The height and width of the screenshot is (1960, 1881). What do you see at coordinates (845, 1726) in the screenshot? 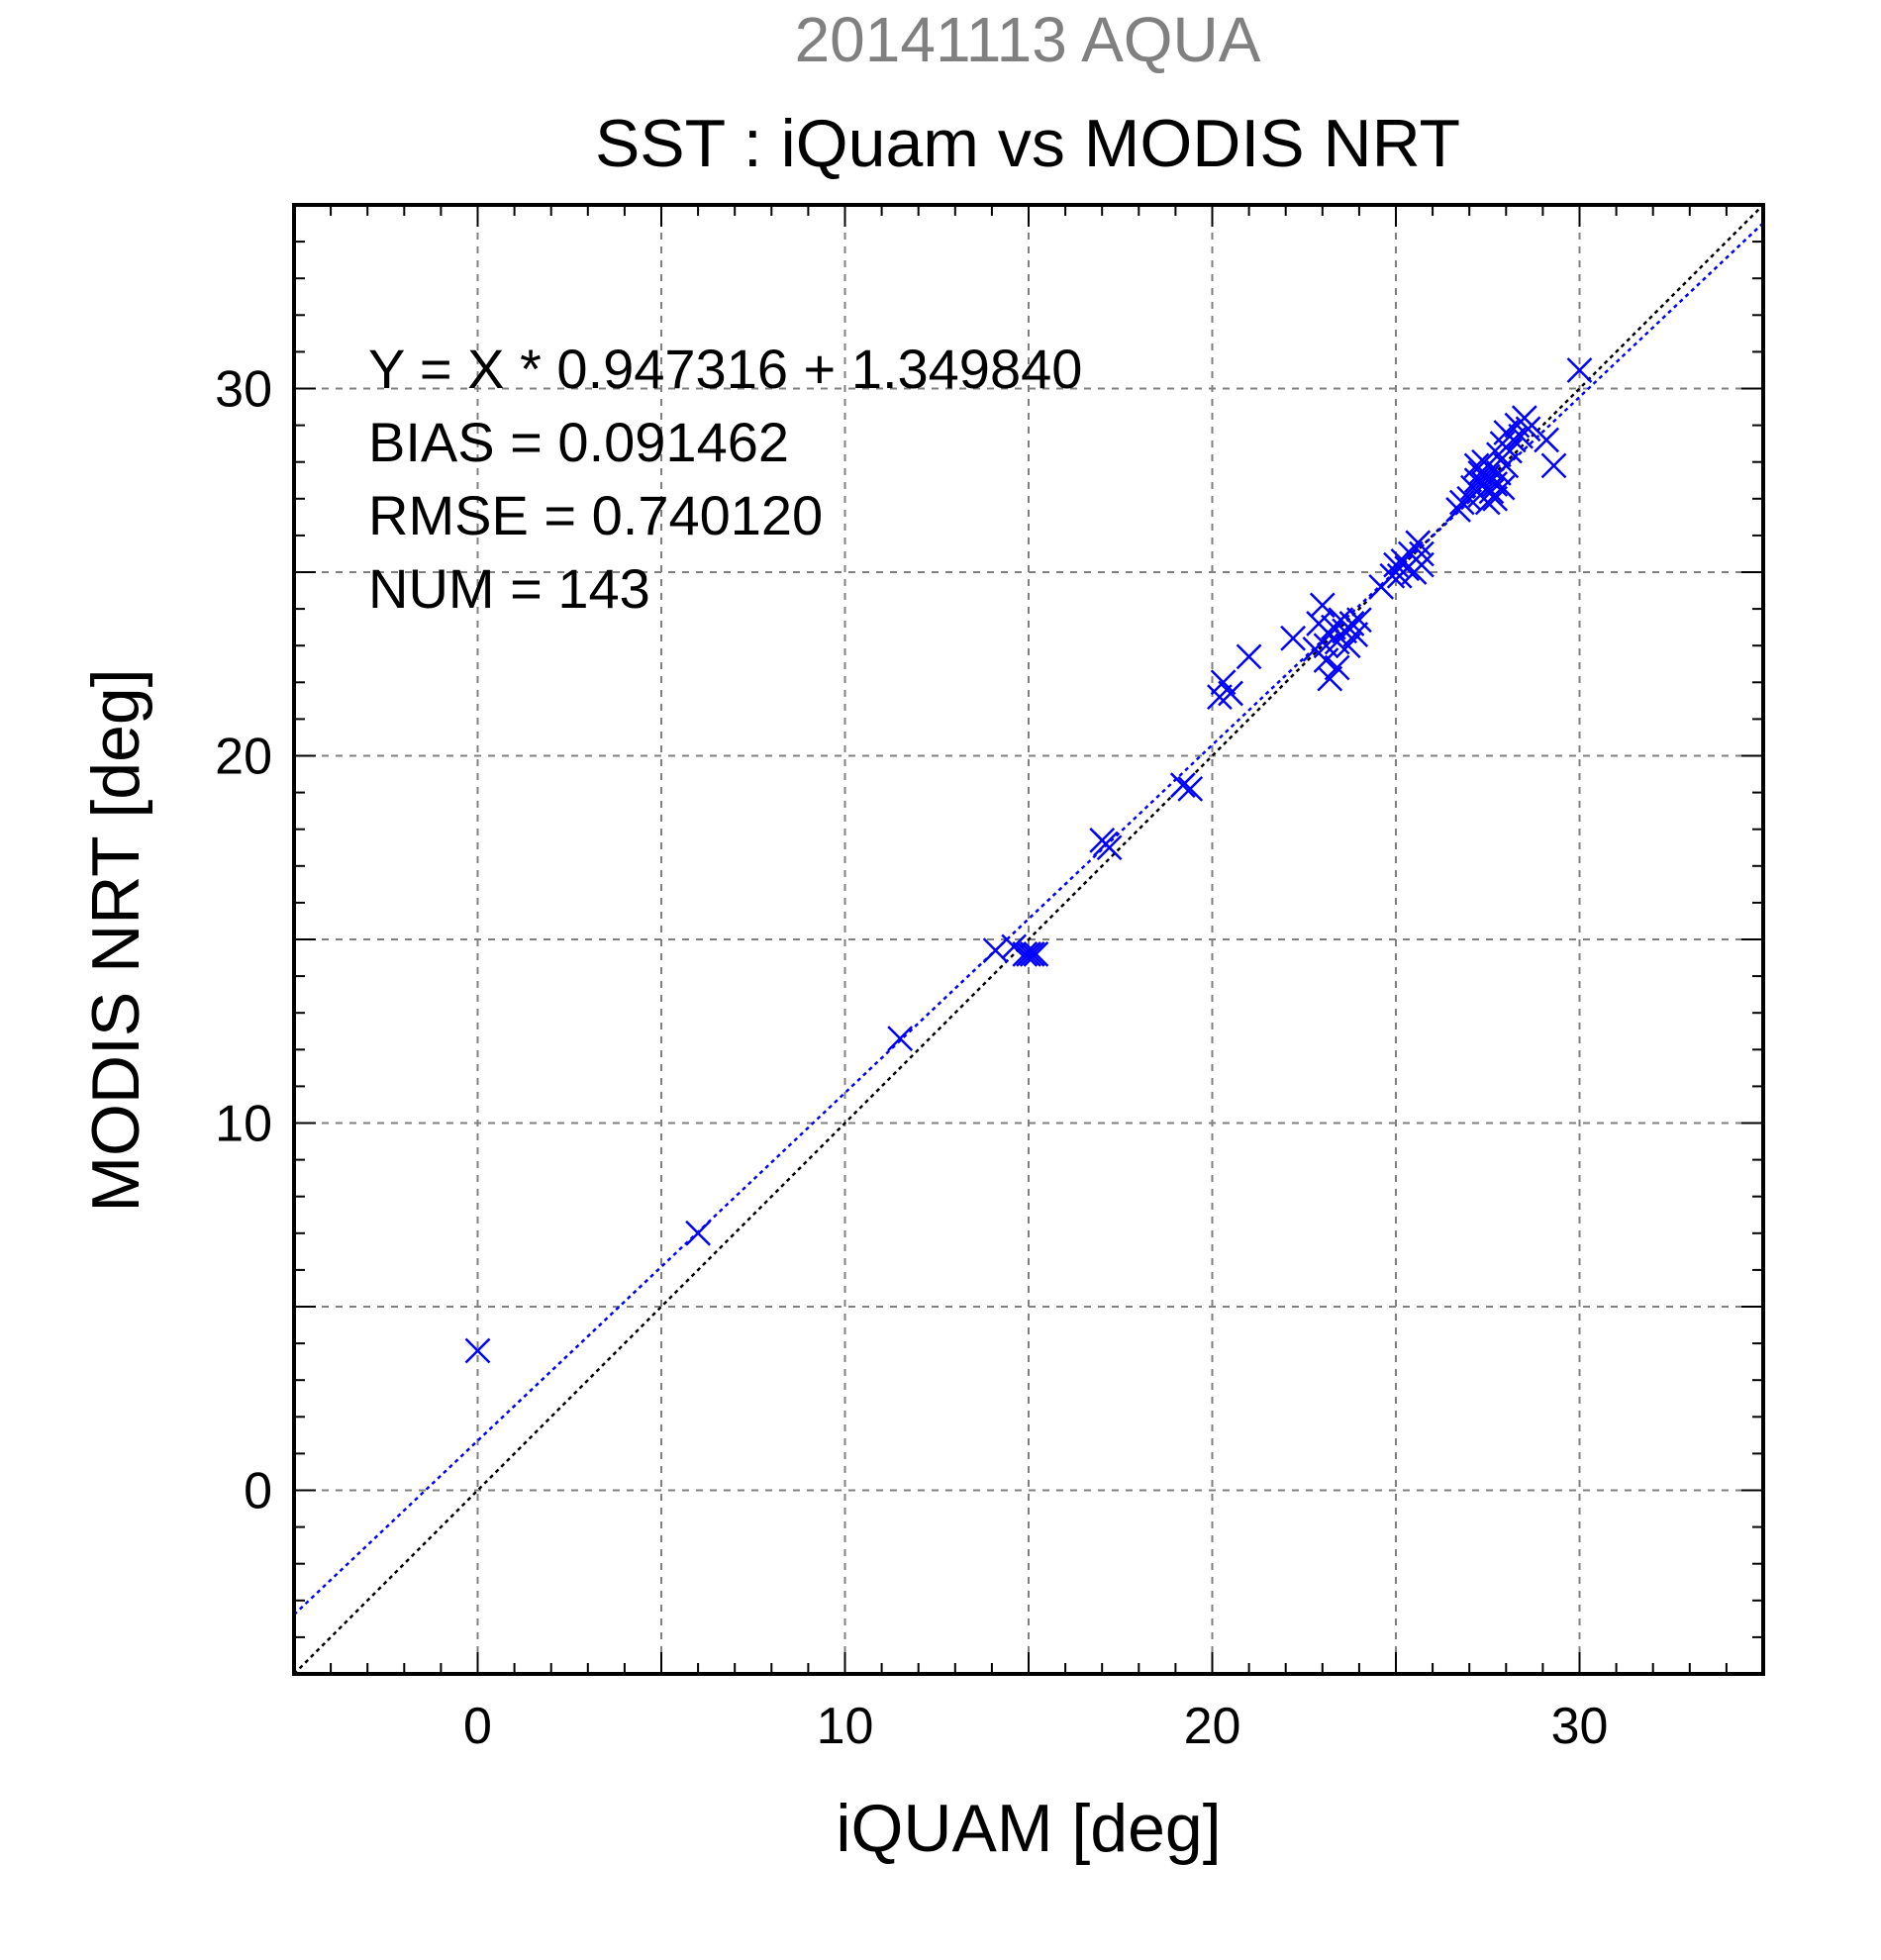
I see `x-tick-label-10: 10` at bounding box center [845, 1726].